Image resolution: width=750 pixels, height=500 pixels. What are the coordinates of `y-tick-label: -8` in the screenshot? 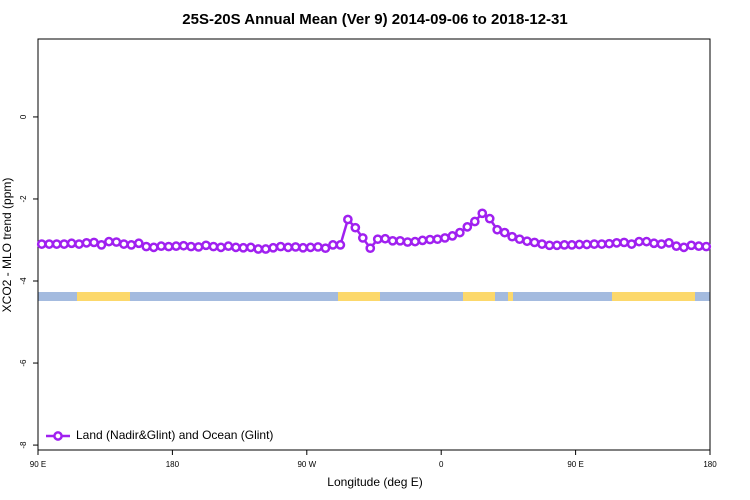 It's located at (23, 445).